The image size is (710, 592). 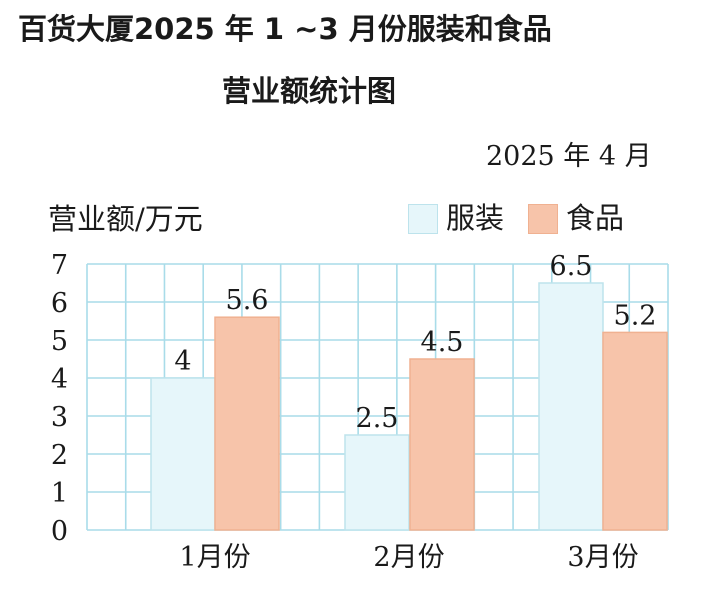 What do you see at coordinates (59, 417) in the screenshot?
I see `y-tick-label: 3` at bounding box center [59, 417].